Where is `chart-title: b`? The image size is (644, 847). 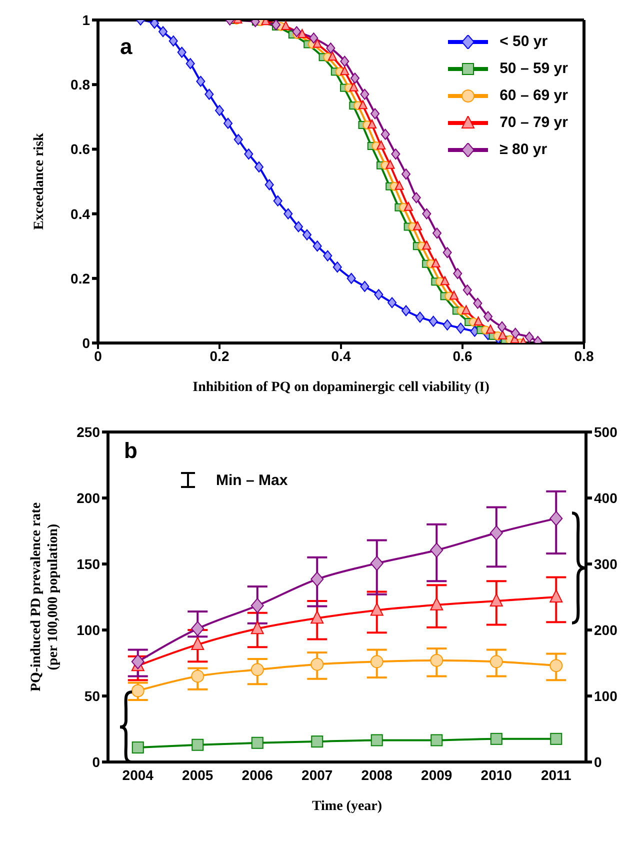
chart-title: b is located at coordinates (131, 451).